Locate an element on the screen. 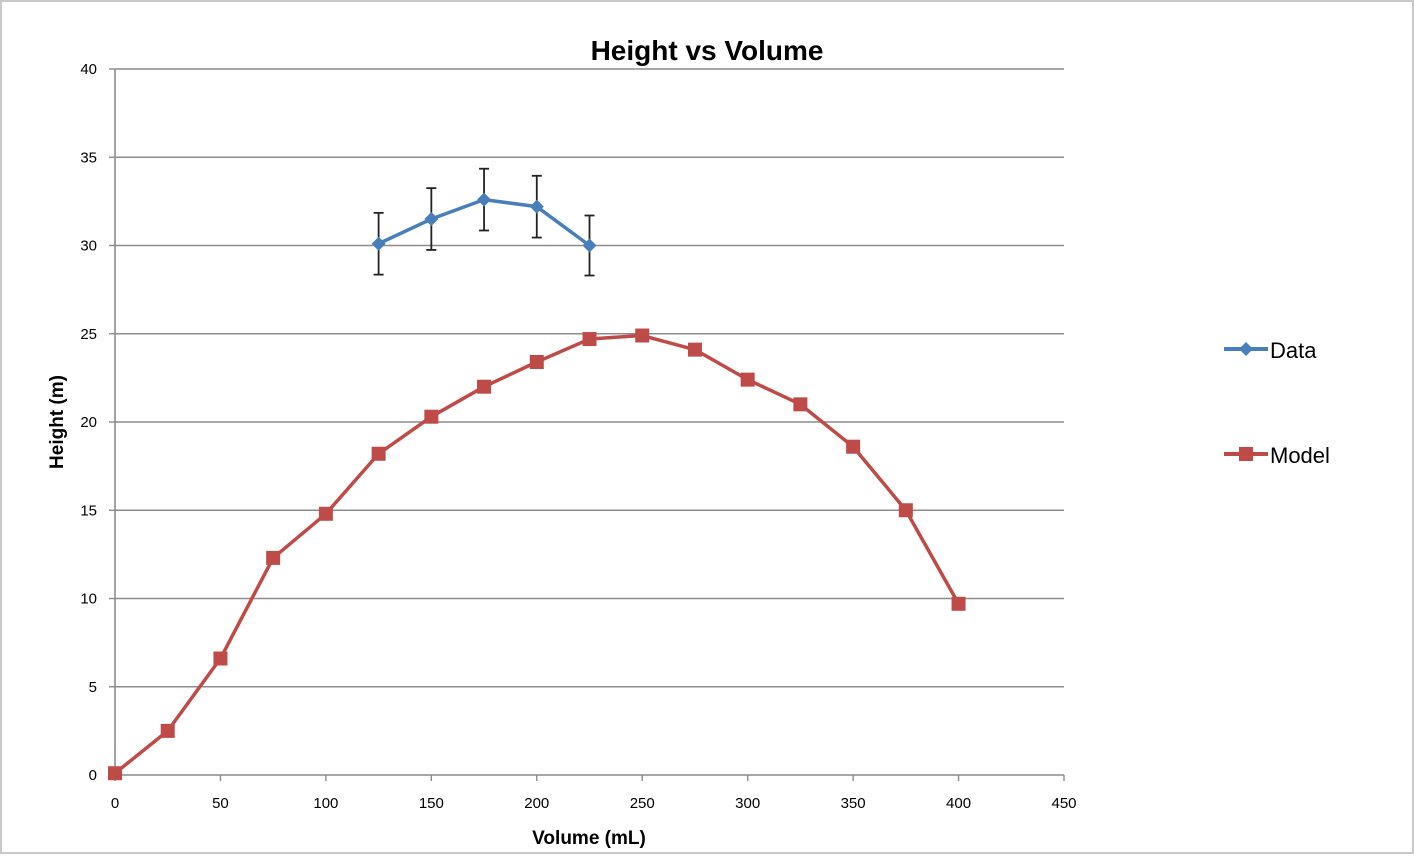 Image resolution: width=1414 pixels, height=857 pixels. legend-model-marker is located at coordinates (1246, 454).